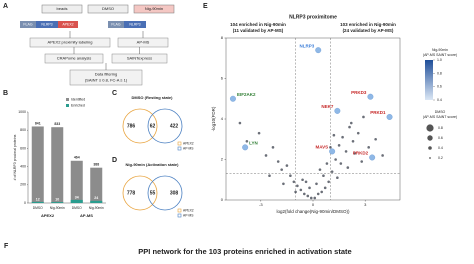 The width and height of the screenshot is (474, 264). I want to click on construct-part: NLRP3, so click(46, 24).